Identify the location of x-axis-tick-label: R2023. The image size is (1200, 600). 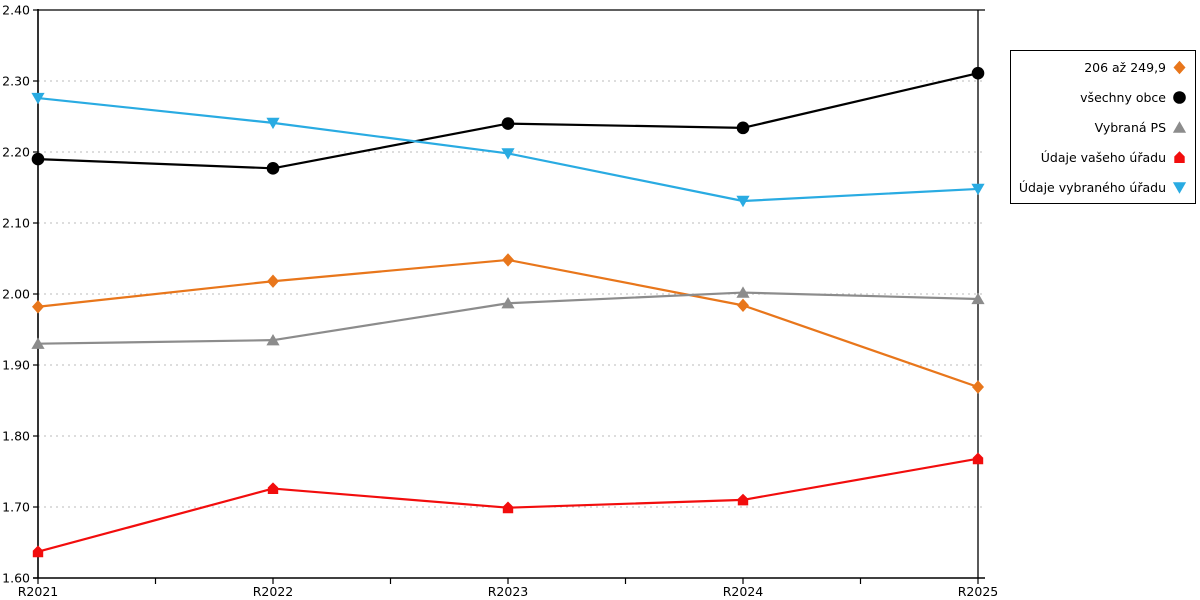
(508, 591).